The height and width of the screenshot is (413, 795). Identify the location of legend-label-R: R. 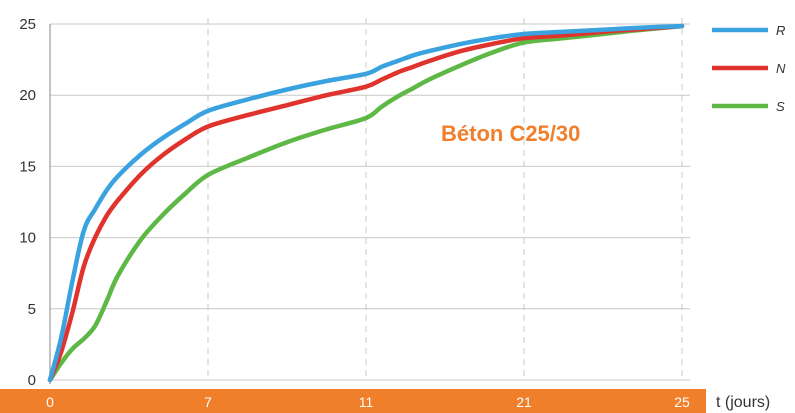
(780, 30).